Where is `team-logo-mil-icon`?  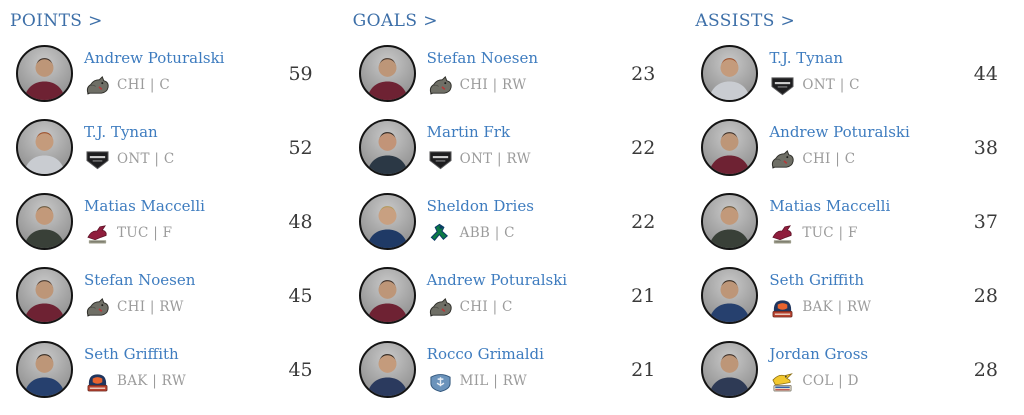
team-logo-mil-icon is located at coordinates (440, 381).